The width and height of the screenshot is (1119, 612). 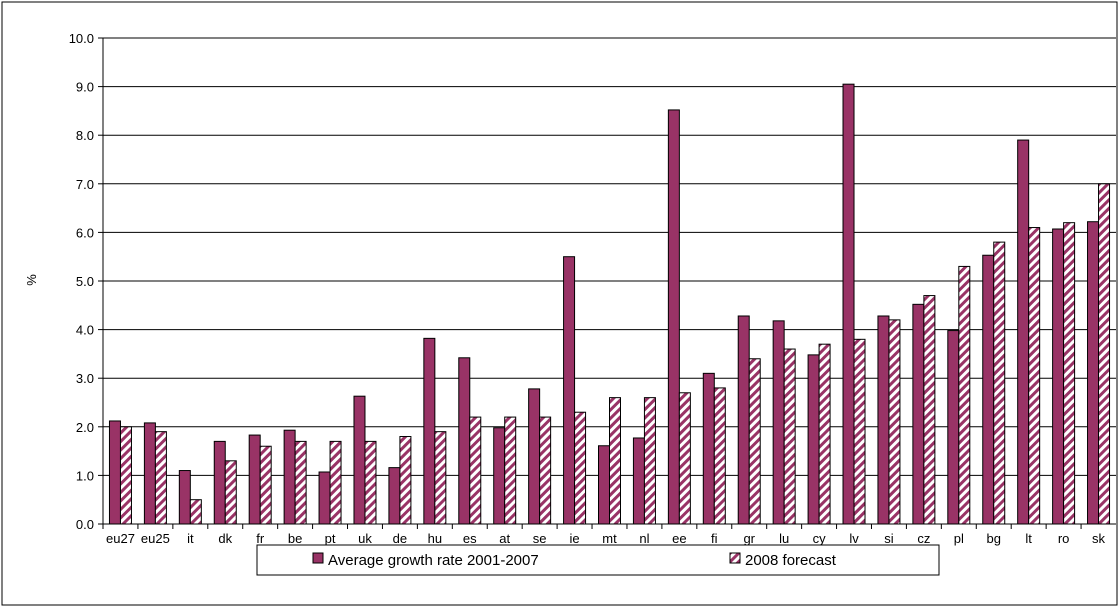 What do you see at coordinates (85, 524) in the screenshot?
I see `y-tick-label: 0.0` at bounding box center [85, 524].